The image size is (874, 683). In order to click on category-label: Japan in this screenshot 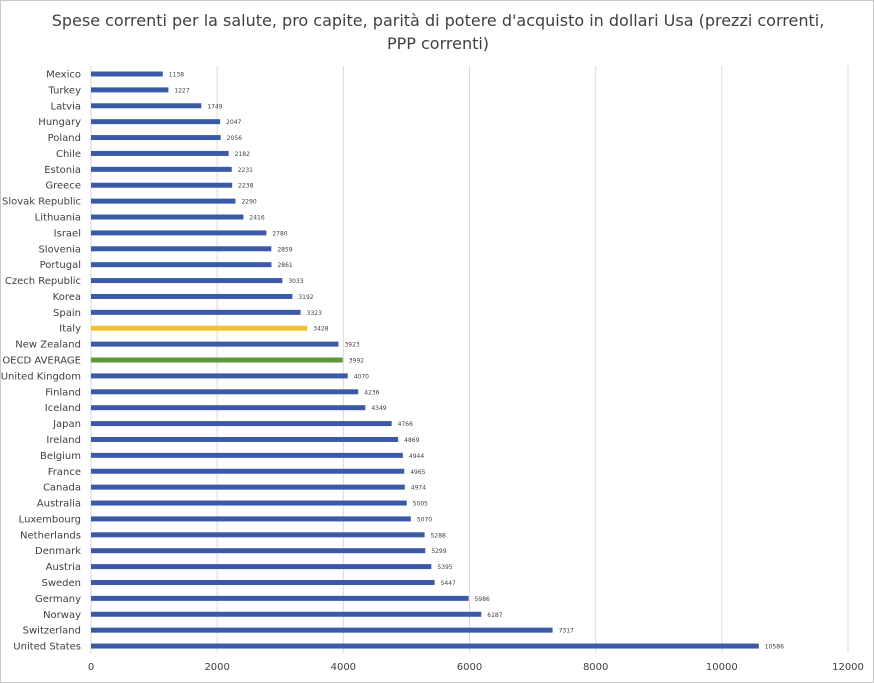, I will do `click(66, 424)`.